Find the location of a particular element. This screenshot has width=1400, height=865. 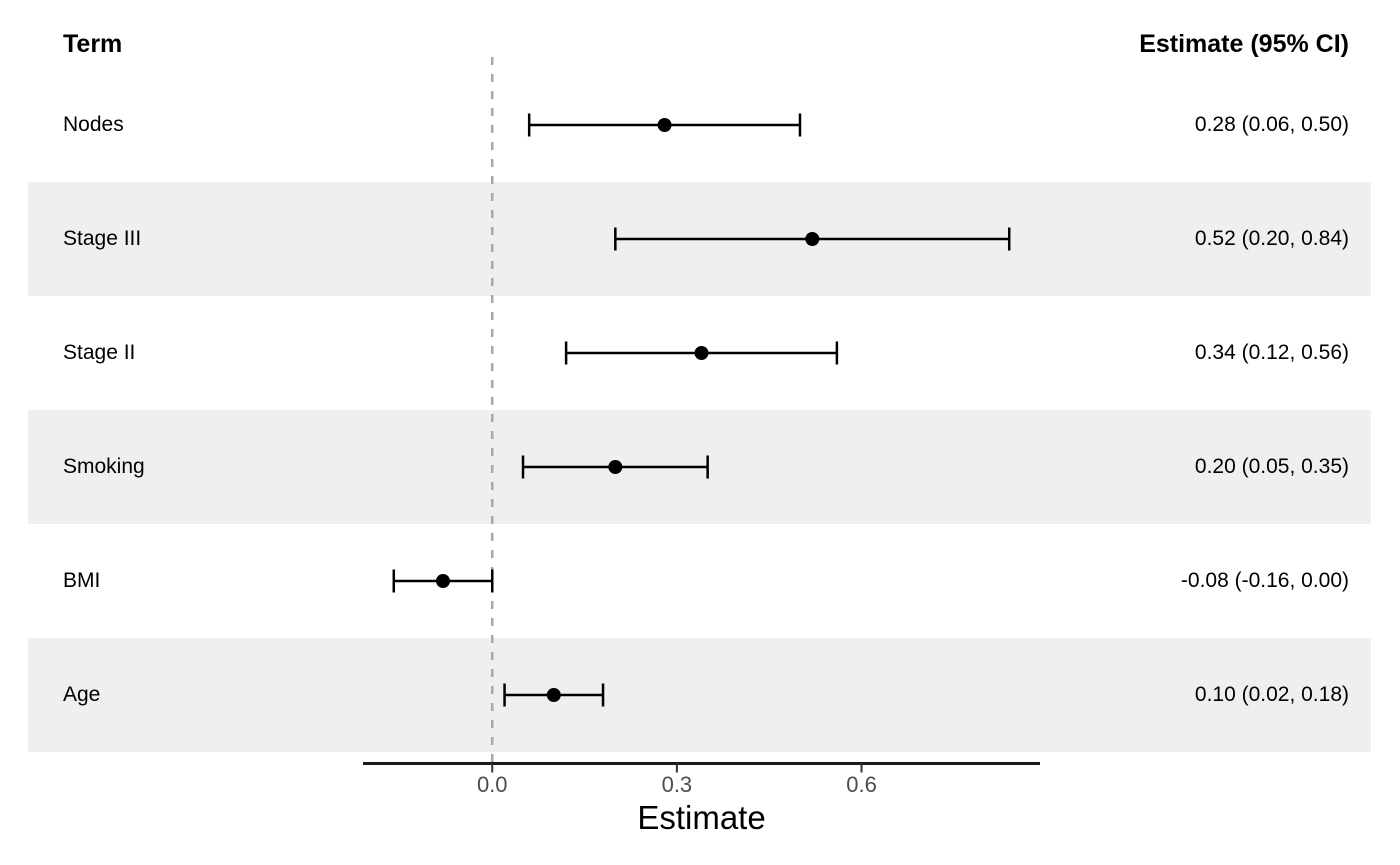

estimate-ci-label: 0.52 (0.20, 0.84) is located at coordinates (1271, 238).